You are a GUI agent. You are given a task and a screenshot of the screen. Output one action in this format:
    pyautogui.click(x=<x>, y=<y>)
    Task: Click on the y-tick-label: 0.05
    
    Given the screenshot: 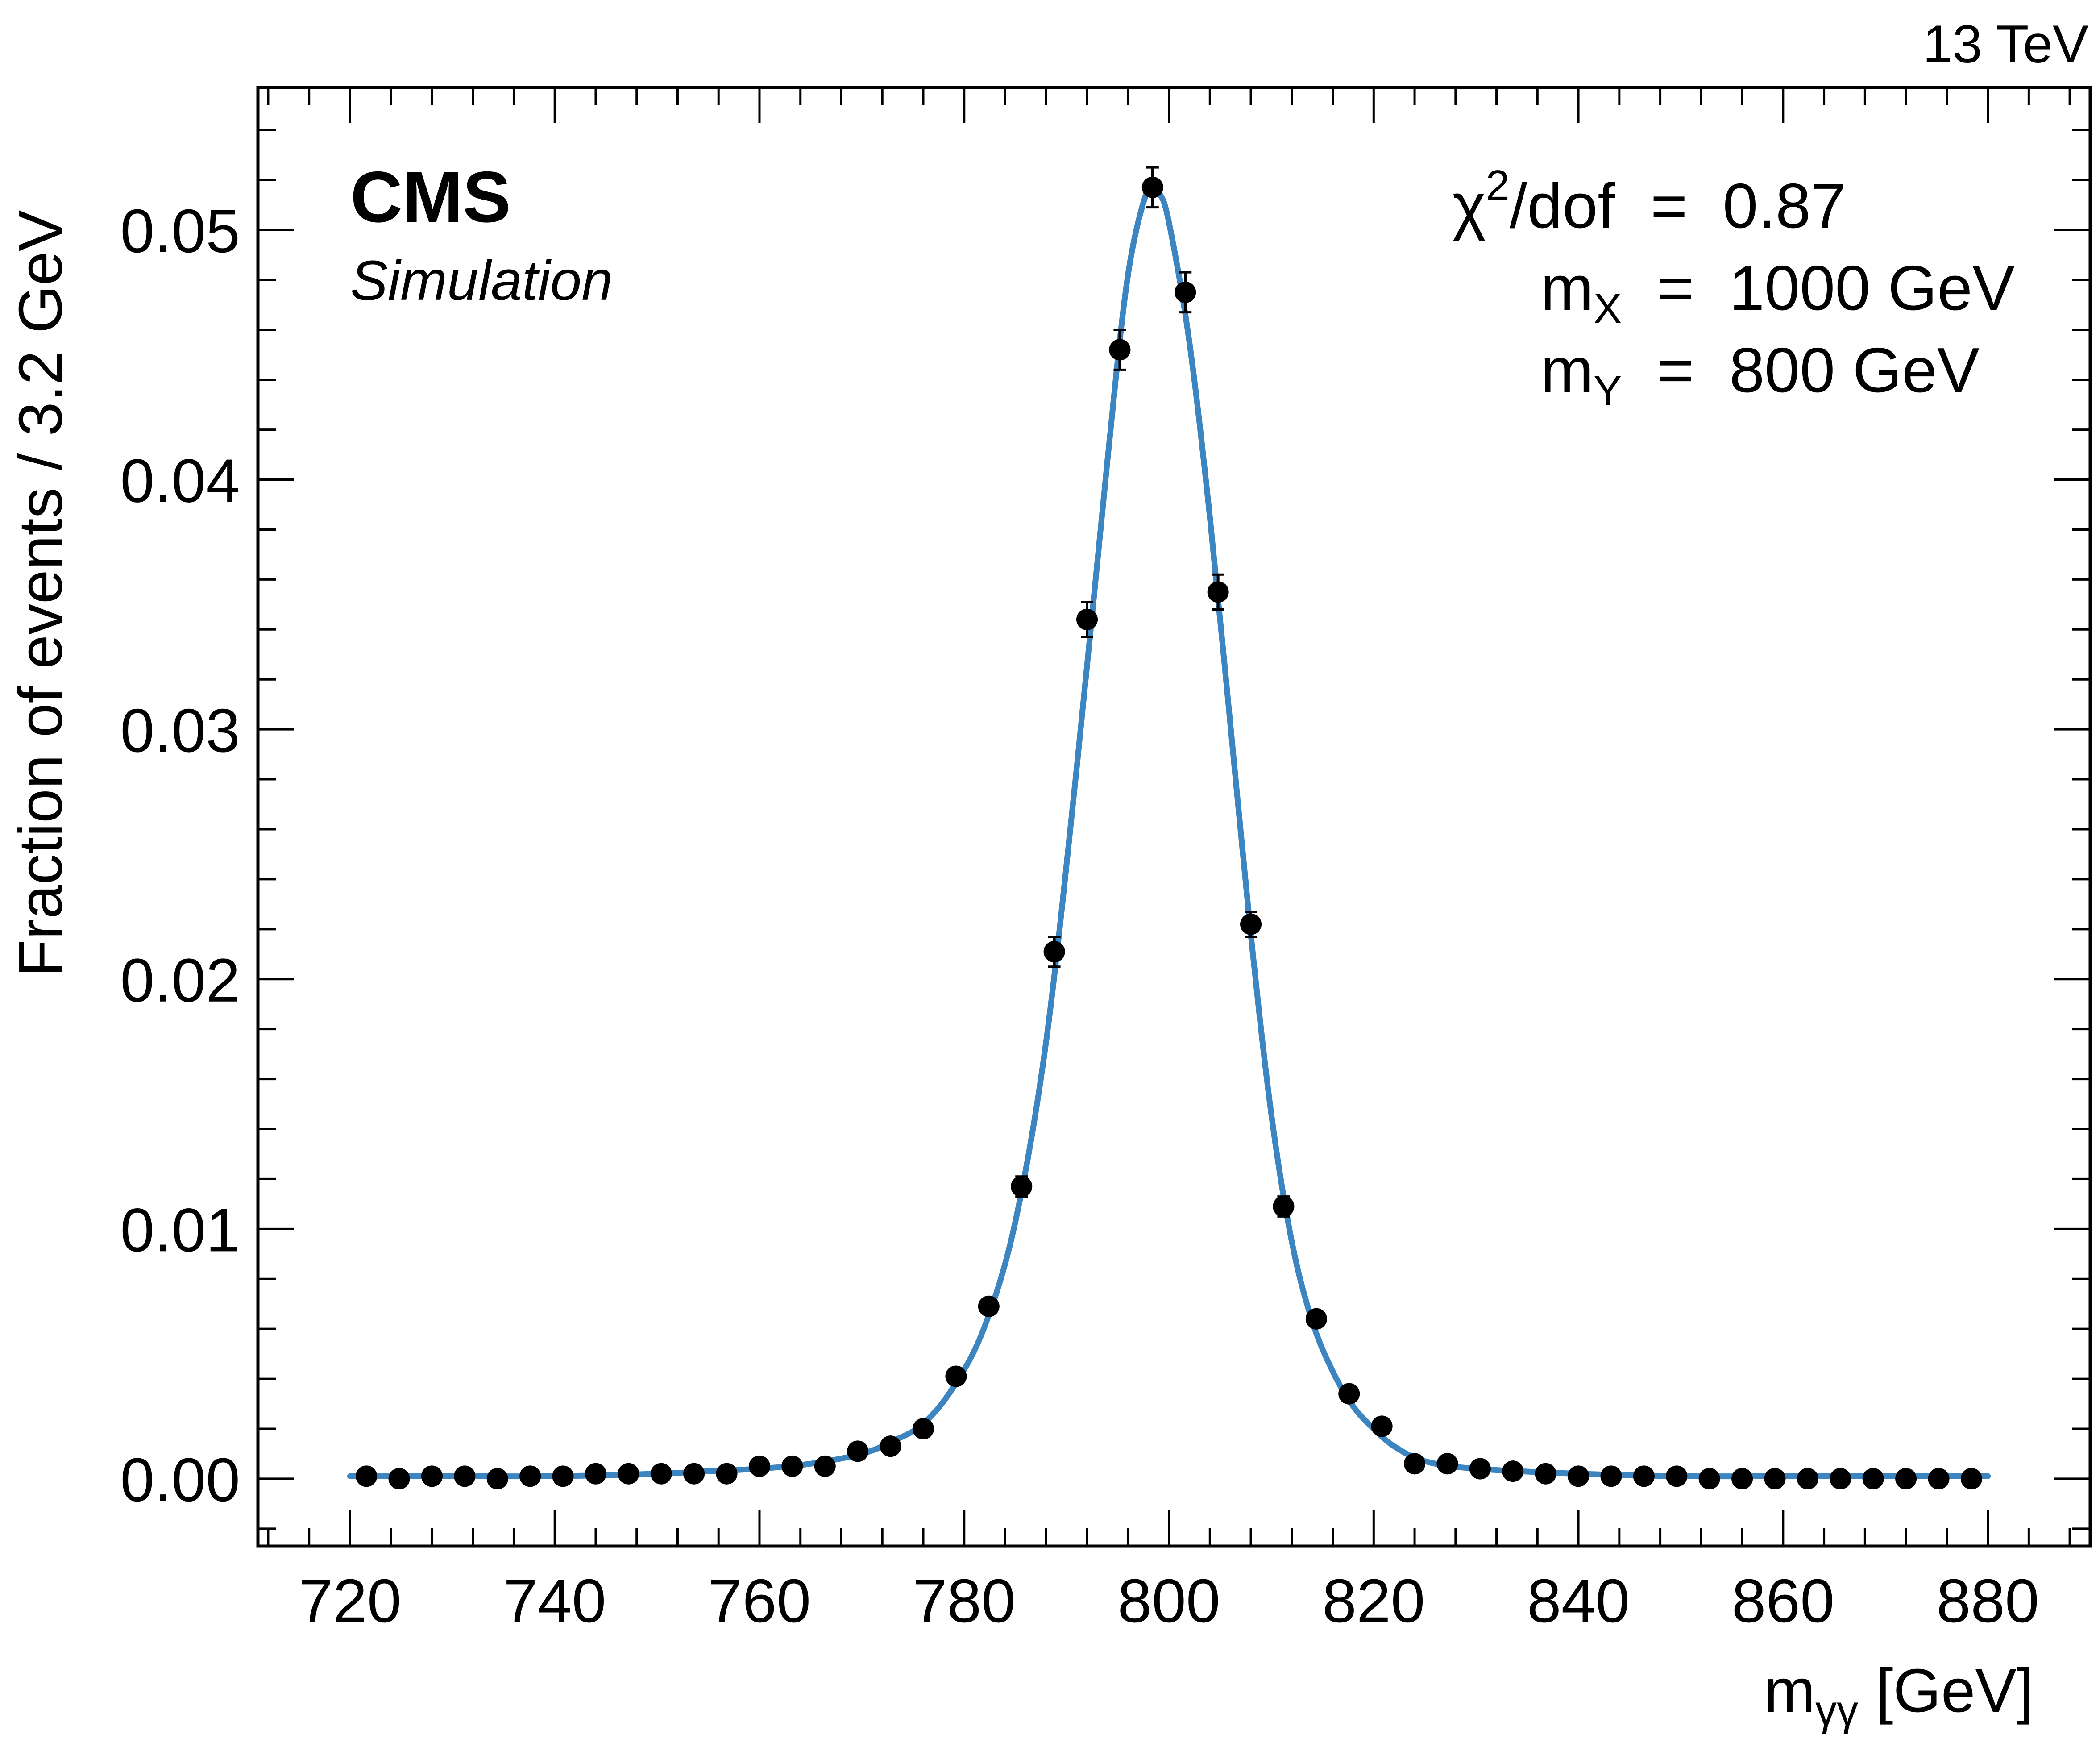 What is the action you would take?
    pyautogui.click(x=180, y=231)
    